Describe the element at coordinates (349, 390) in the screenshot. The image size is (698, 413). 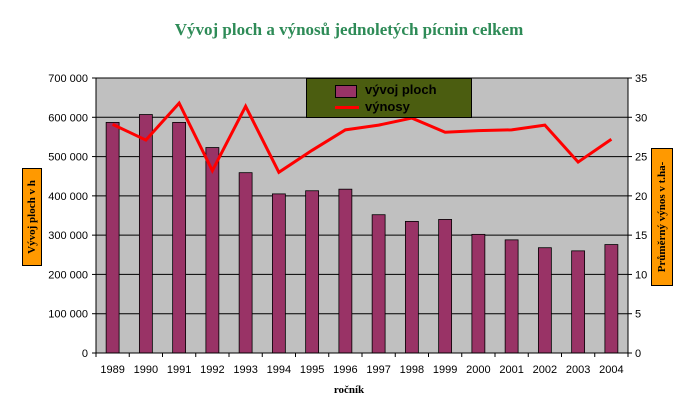
I see `x-axis-label: ročník` at that location.